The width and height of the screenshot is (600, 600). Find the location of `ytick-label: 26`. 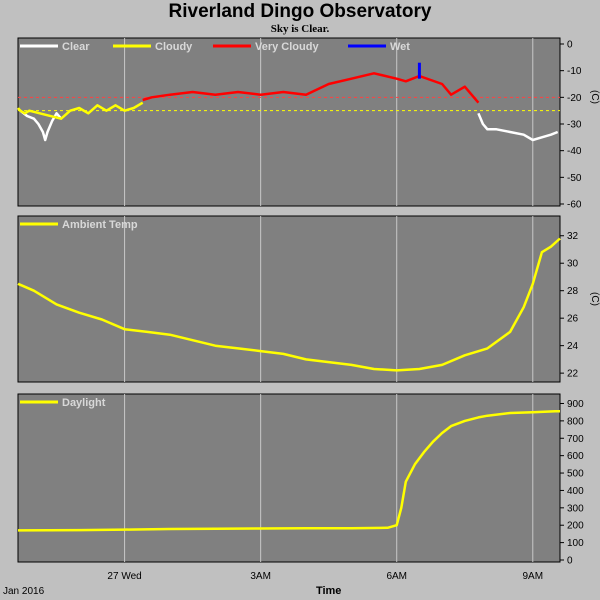

ytick-label: 26 is located at coordinates (573, 319).